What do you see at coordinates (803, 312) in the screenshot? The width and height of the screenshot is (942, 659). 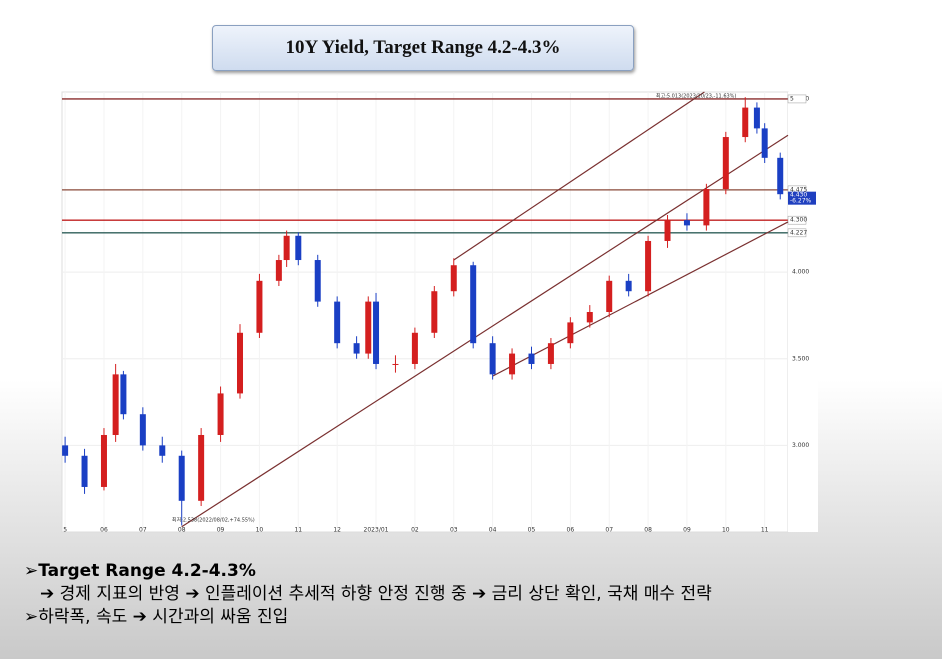 I see `price-axis` at bounding box center [803, 312].